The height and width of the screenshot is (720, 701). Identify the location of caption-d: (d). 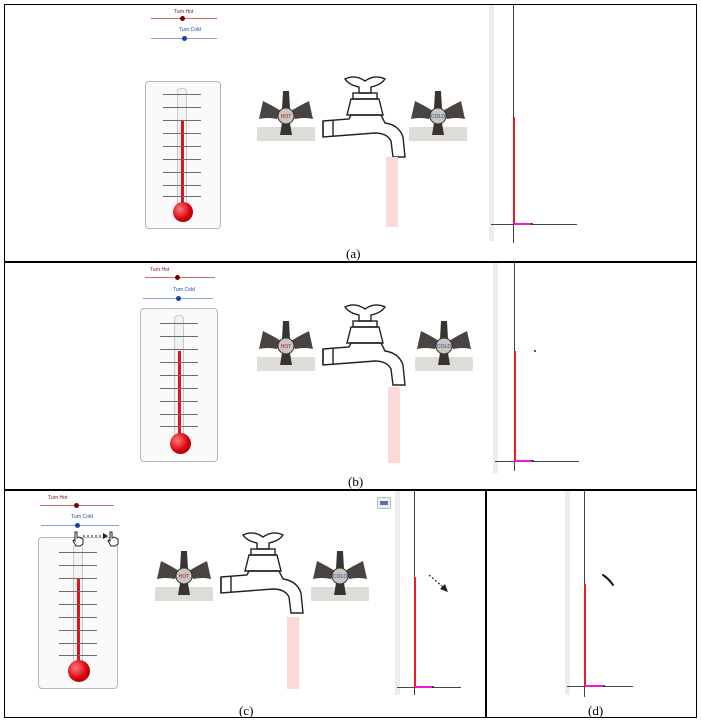
(596, 710).